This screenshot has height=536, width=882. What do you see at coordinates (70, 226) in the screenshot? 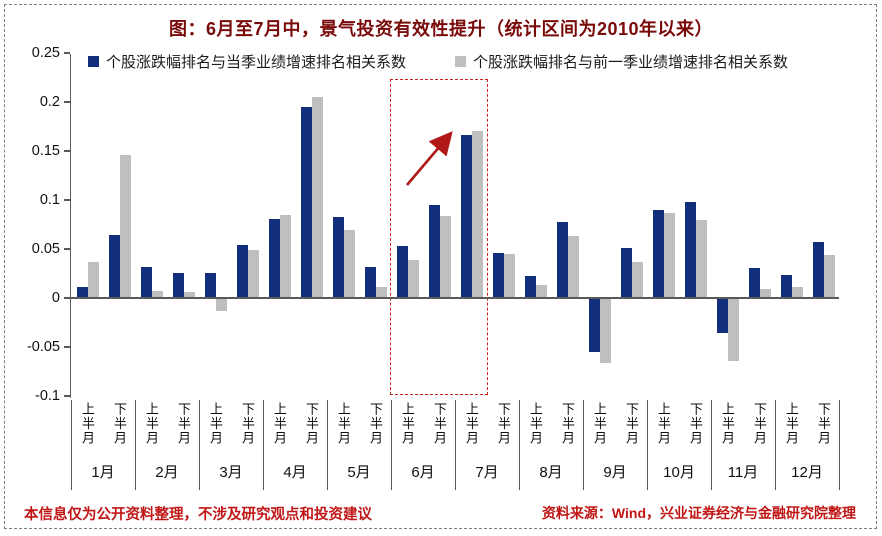
I see `y-axis-line` at bounding box center [70, 226].